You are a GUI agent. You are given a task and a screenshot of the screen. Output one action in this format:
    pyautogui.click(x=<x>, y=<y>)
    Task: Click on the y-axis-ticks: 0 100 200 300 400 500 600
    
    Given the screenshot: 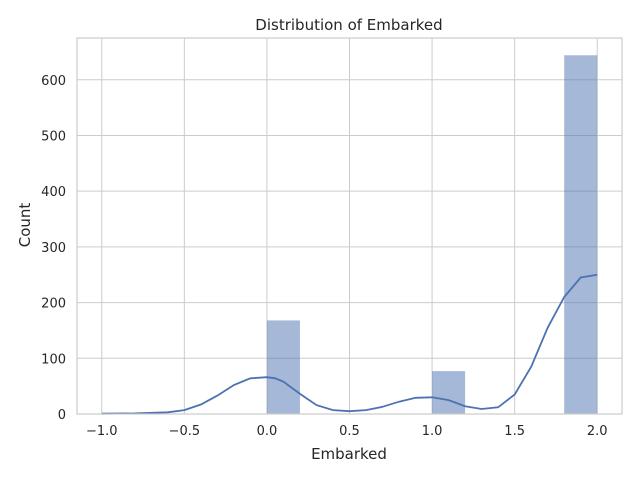 What is the action you would take?
    pyautogui.click(x=53, y=248)
    